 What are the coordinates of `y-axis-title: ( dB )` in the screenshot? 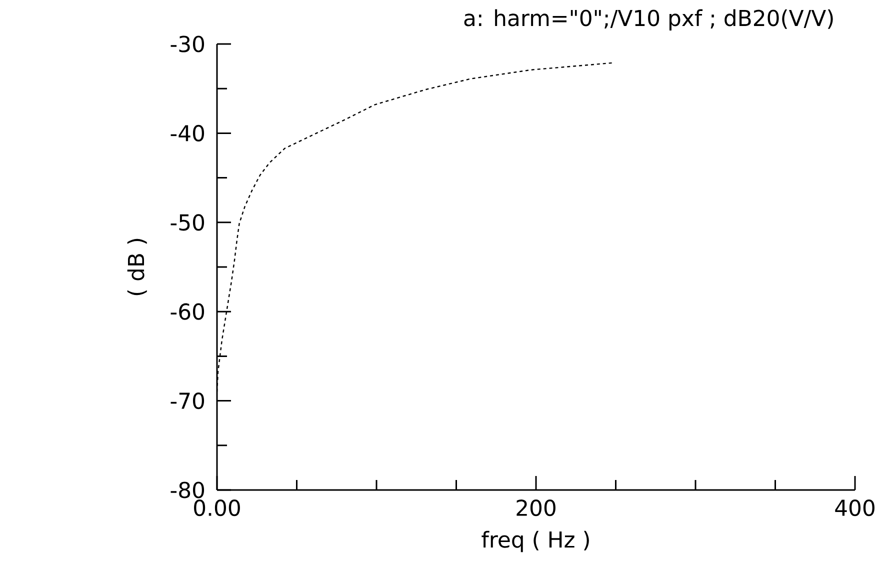 It's located at (137, 267).